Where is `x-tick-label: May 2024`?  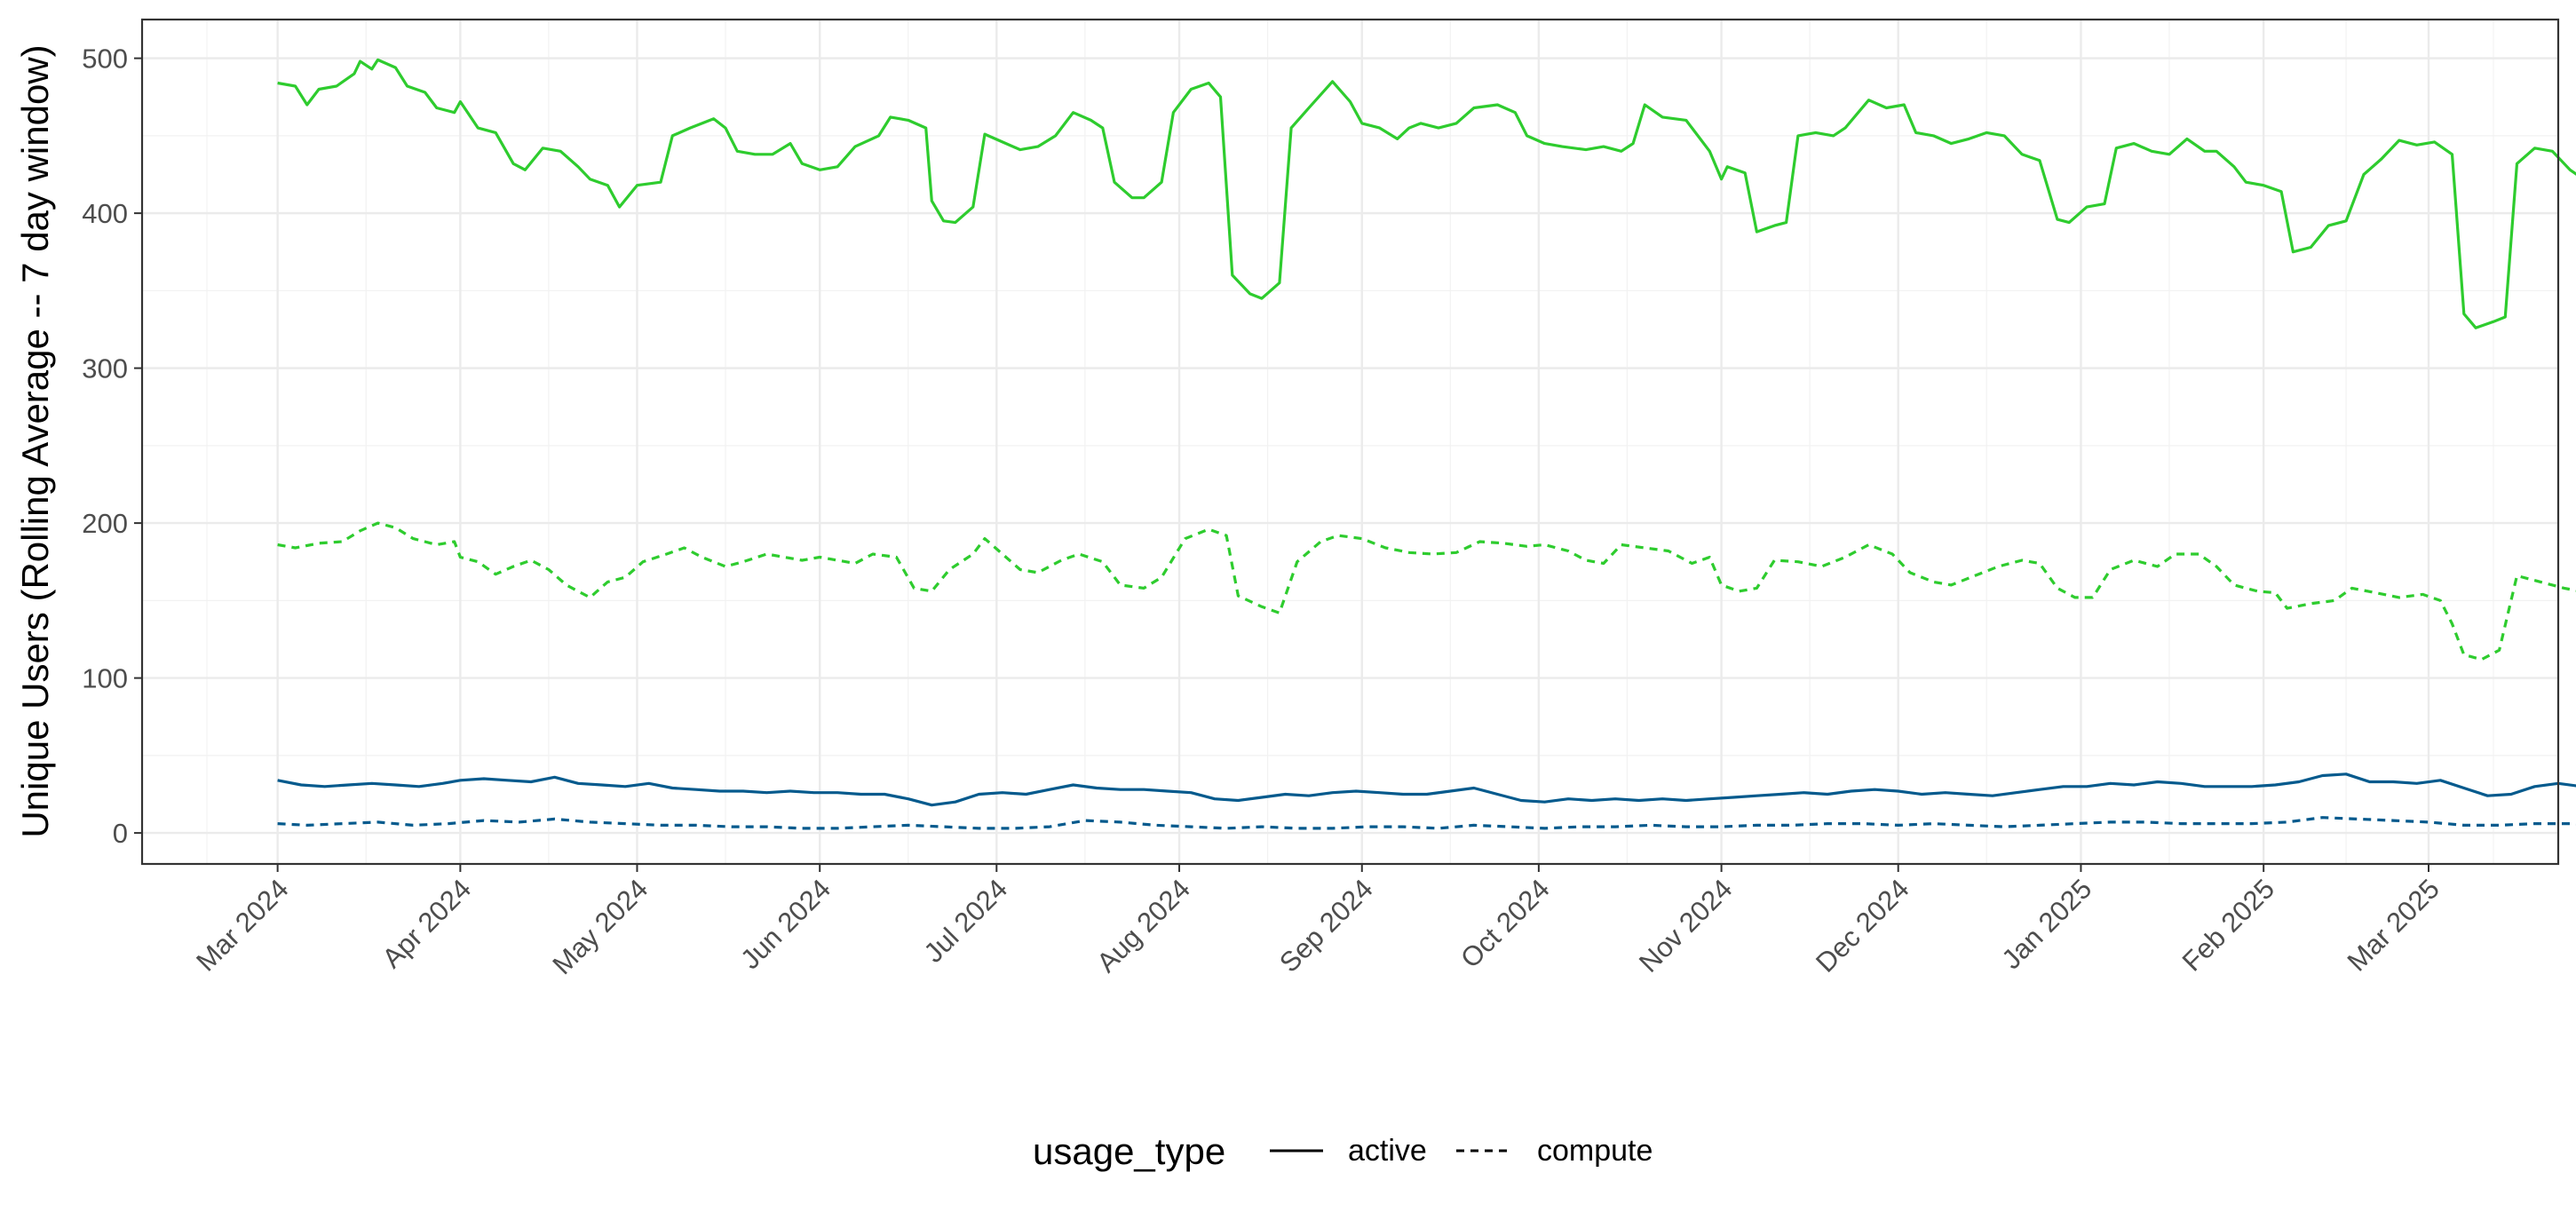
x-tick-label: May 2024 is located at coordinates (600, 926).